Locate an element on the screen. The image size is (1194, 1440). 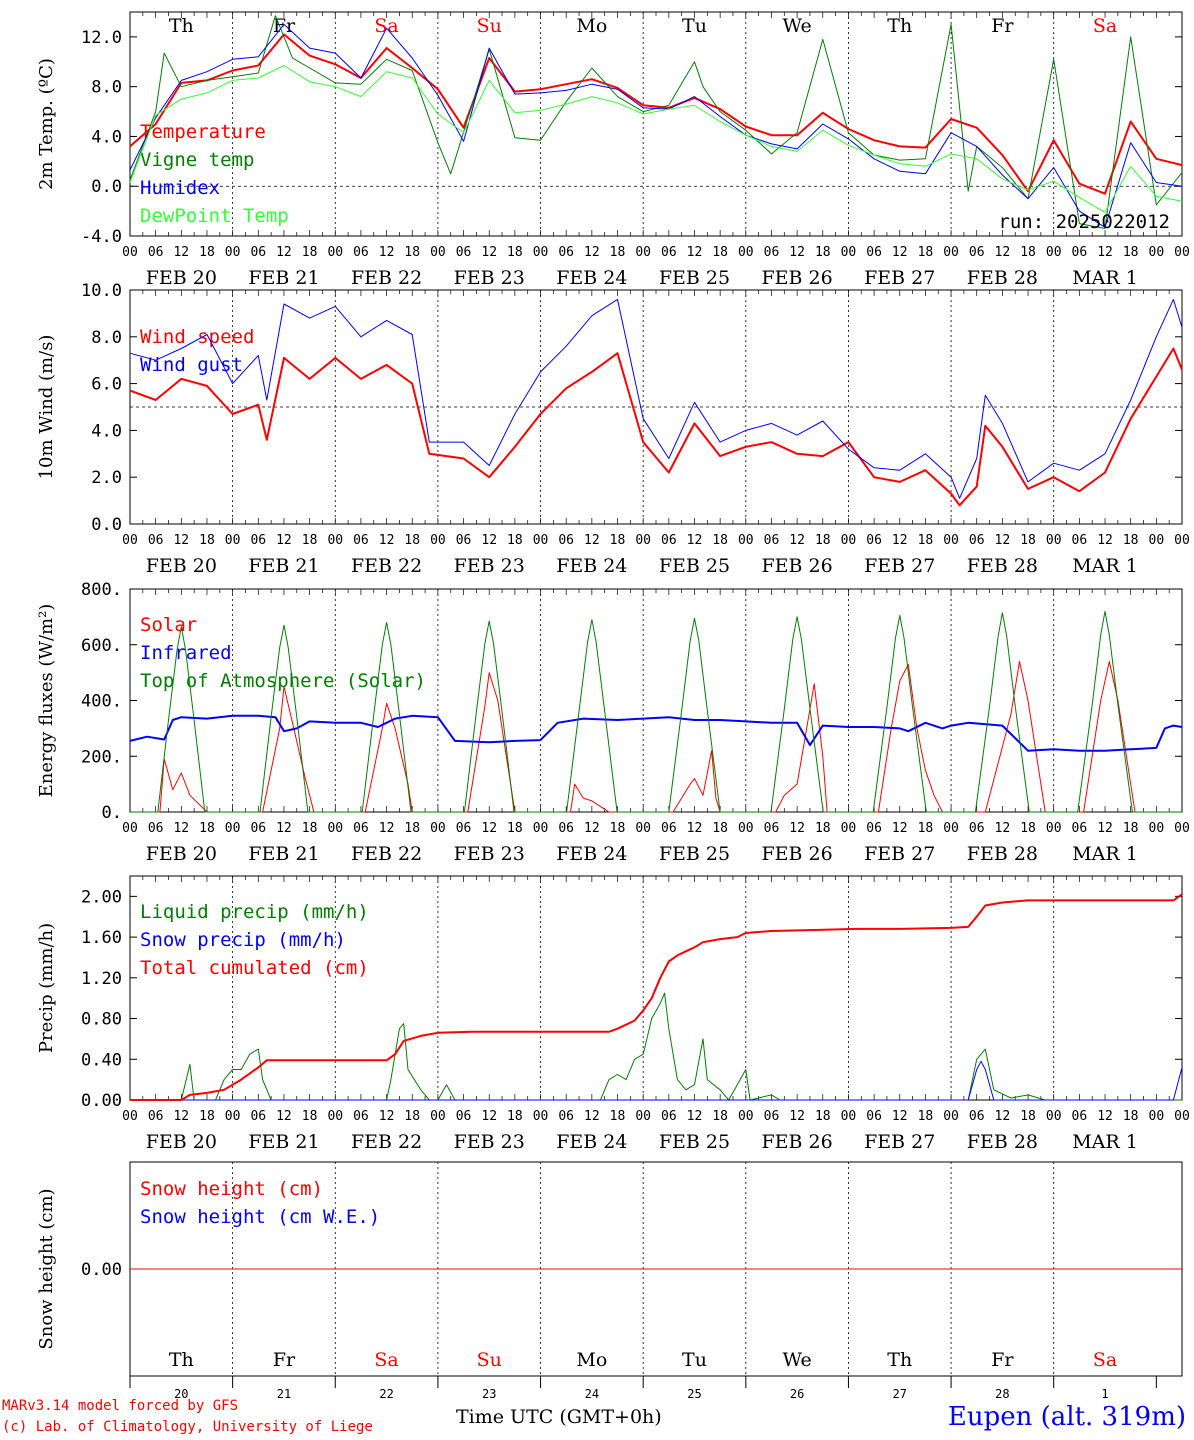
y-tick-label: 0.40 is located at coordinates (101, 1060).